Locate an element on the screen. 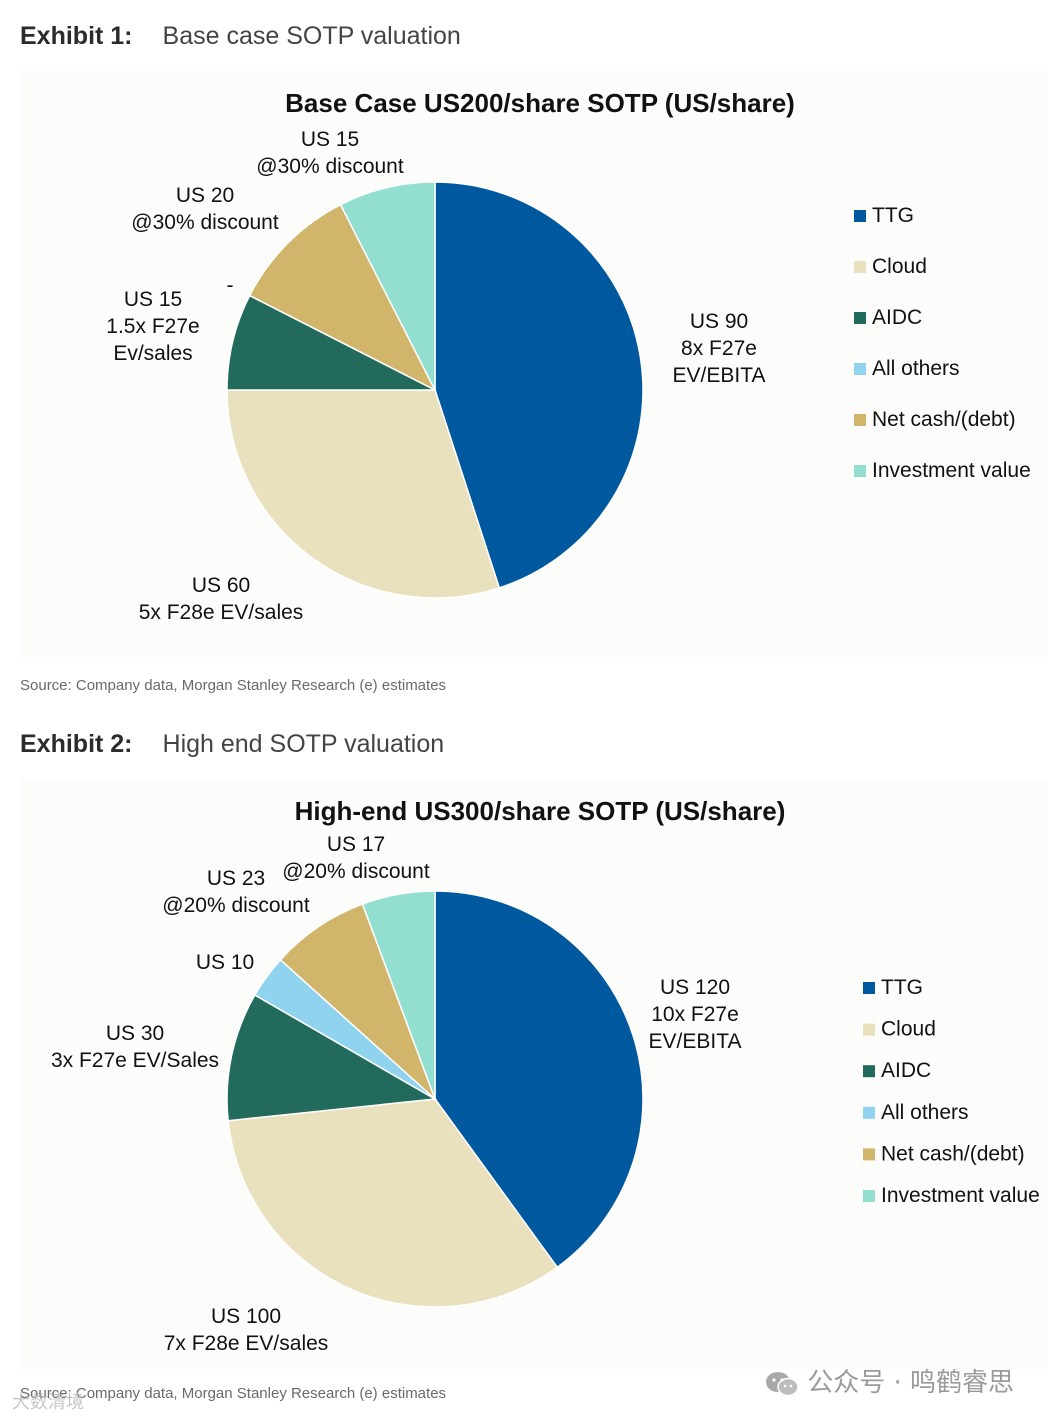 The height and width of the screenshot is (1421, 1048). exhibit-1-title: Base case SOTP valuation is located at coordinates (311, 36).